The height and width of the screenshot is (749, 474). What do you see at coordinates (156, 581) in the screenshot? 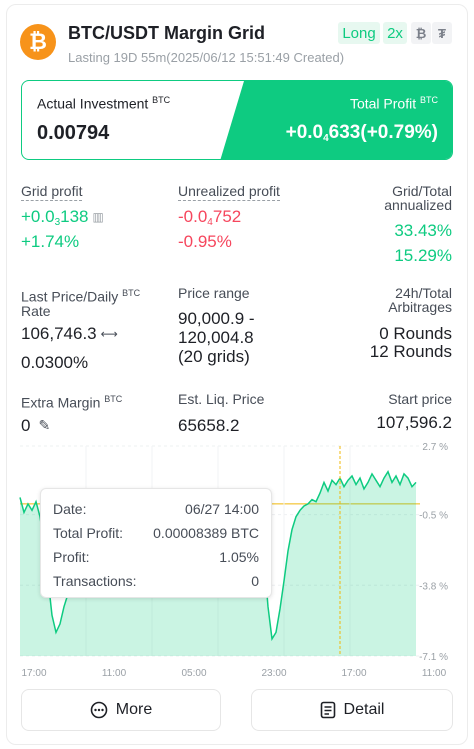
I see `tooltip-transactions-row: Transactions: 0` at bounding box center [156, 581].